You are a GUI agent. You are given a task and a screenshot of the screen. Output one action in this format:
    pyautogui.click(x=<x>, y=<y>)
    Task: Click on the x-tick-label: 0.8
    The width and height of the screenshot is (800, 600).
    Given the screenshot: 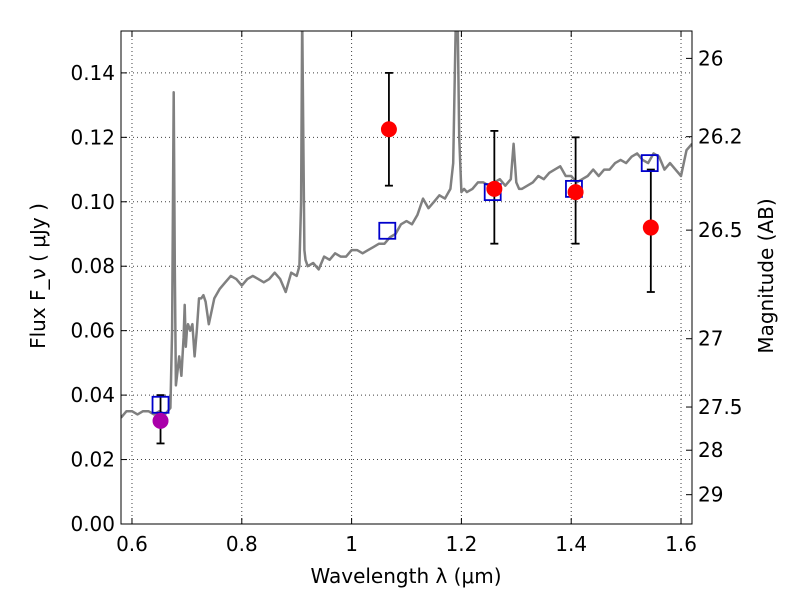 What is the action you would take?
    pyautogui.click(x=242, y=544)
    